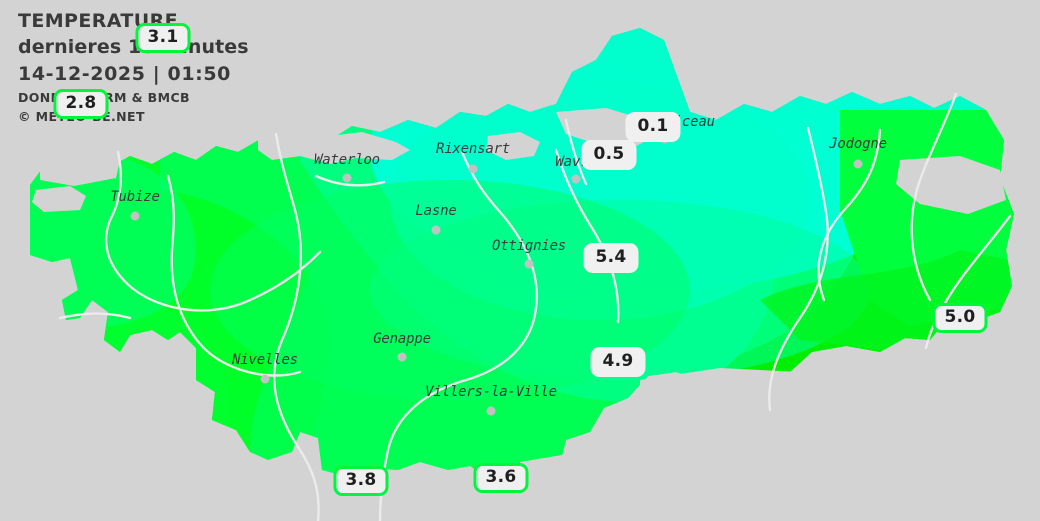 The height and width of the screenshot is (521, 1040). Describe the element at coordinates (163, 38) in the screenshot. I see `temperature-value-badge: 3.1` at that location.